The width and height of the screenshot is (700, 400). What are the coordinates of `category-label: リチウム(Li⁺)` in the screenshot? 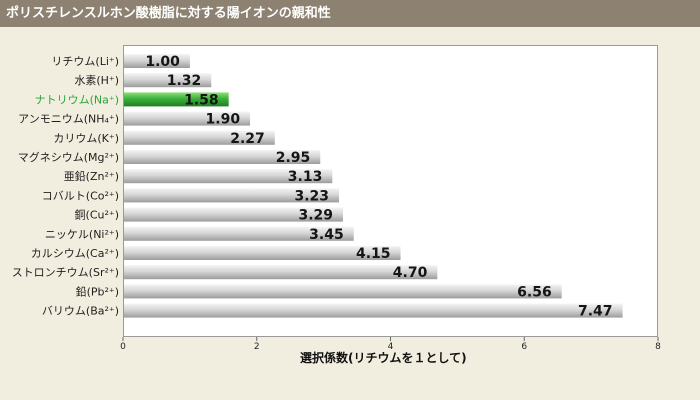 It's located at (85, 61).